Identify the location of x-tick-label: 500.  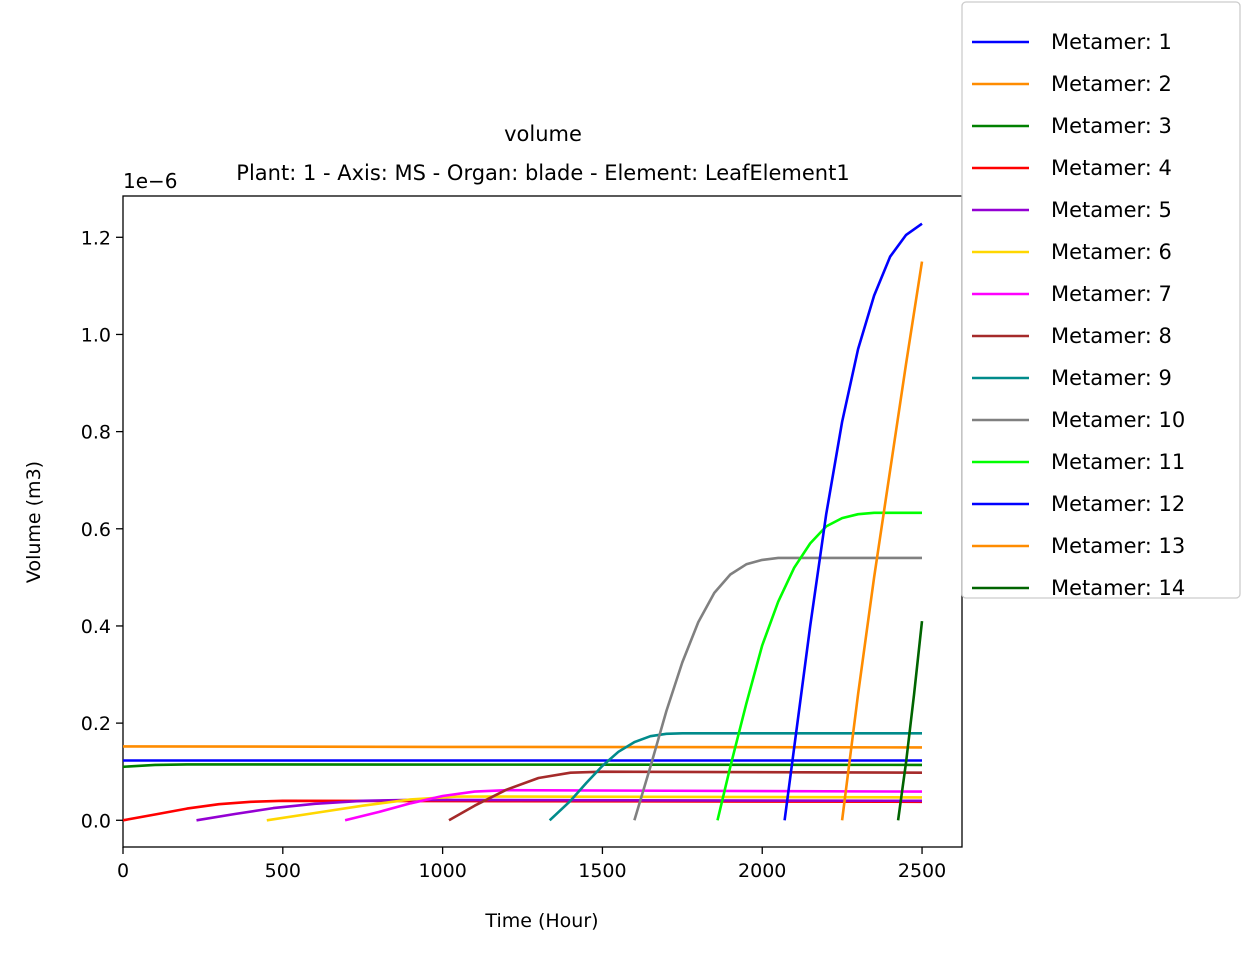
(283, 871).